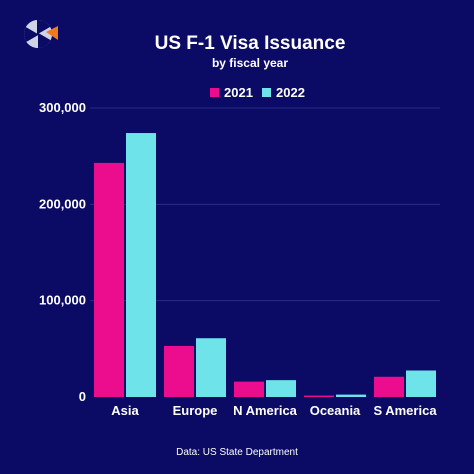  Describe the element at coordinates (250, 43) in the screenshot. I see `chart-title: US F-1 Visa Issuance` at that location.